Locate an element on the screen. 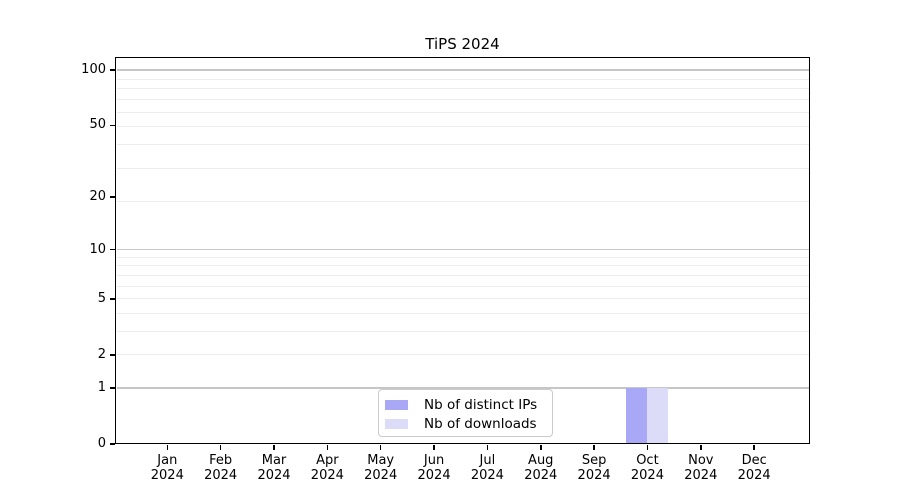  legend-label-distinct-ips: Nb of distinct IPs is located at coordinates (481, 404).